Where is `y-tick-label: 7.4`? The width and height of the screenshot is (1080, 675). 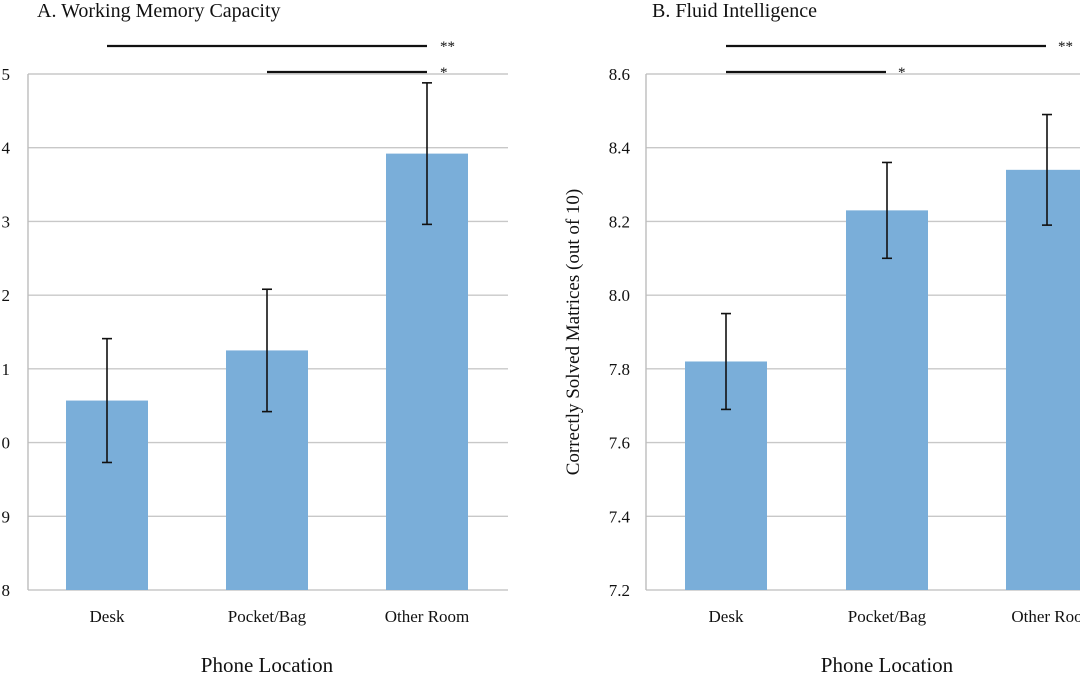
y-tick-label: 7.4 is located at coordinates (620, 516).